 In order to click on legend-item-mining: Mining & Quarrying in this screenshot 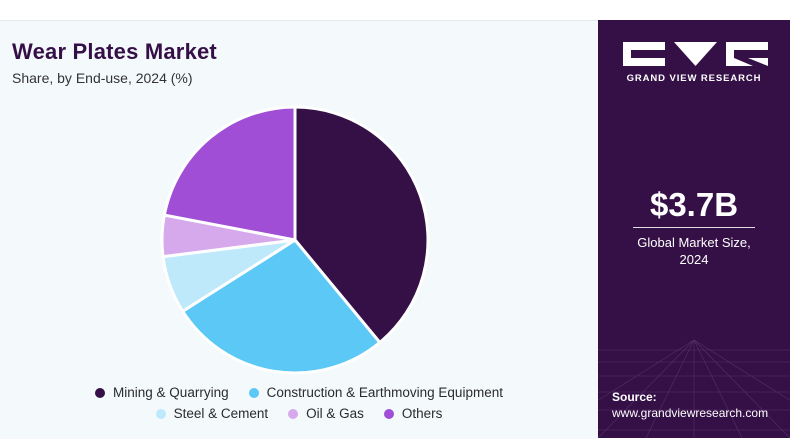, I will do `click(162, 392)`.